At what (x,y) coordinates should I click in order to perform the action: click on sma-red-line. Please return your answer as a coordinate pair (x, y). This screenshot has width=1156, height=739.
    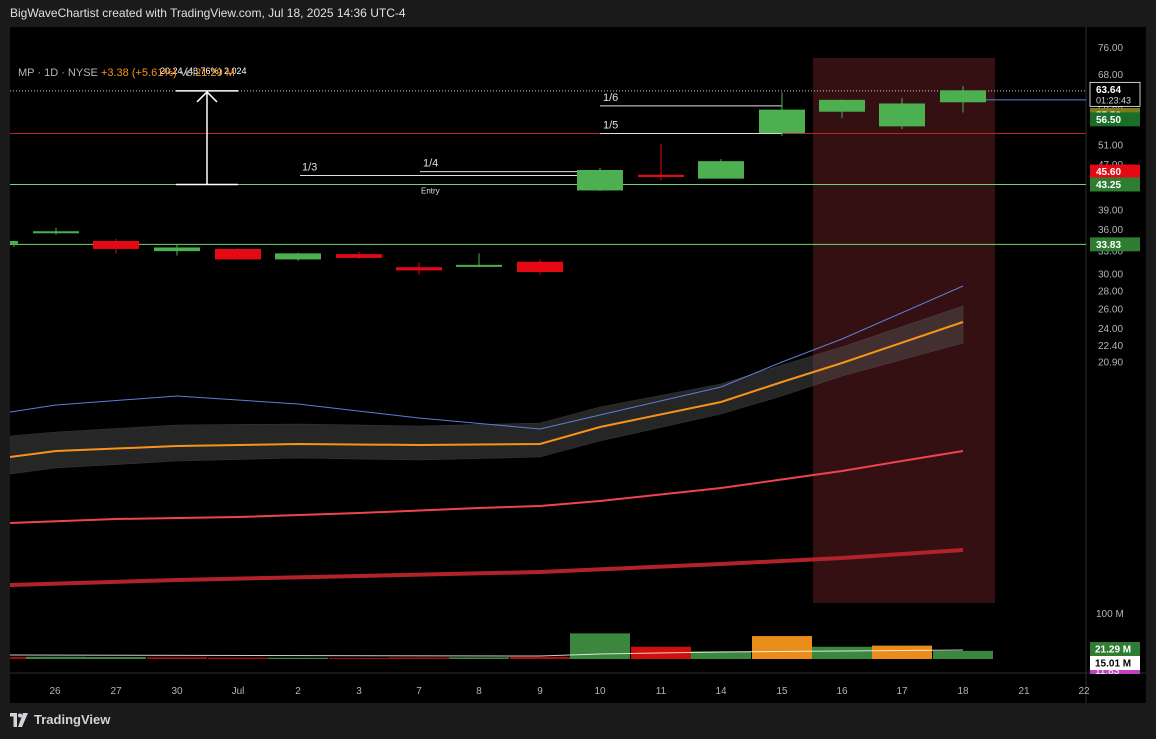
    Looking at the image, I should click on (487, 487).